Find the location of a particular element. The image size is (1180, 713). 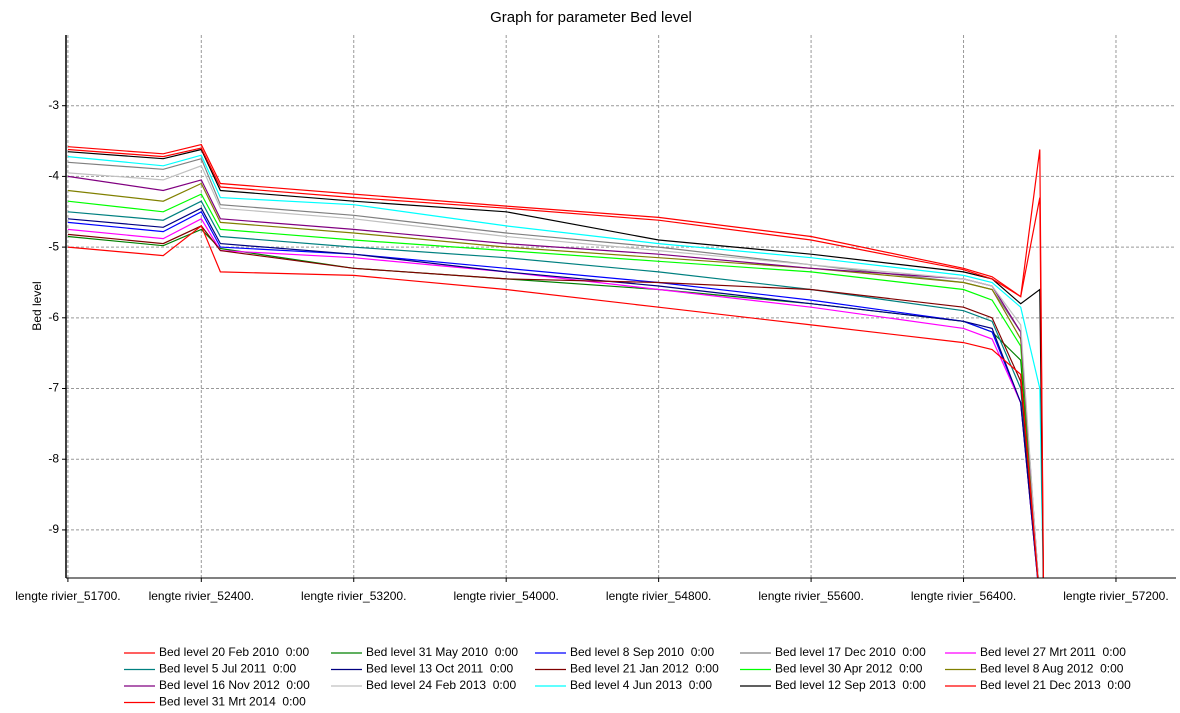

x-tick-label: lengte rivier_53200. is located at coordinates (353, 596).